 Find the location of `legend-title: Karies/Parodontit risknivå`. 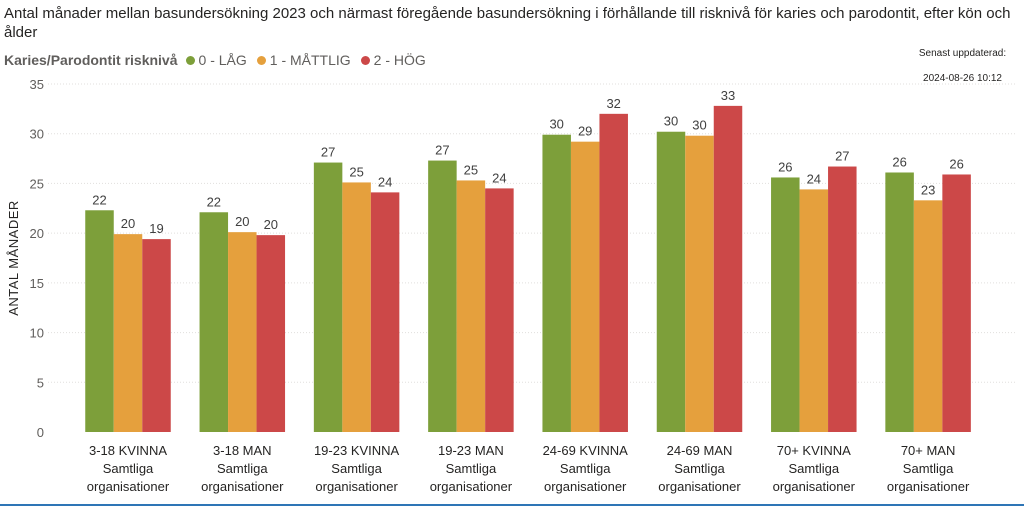

legend-title: Karies/Parodontit risknivå is located at coordinates (91, 60).